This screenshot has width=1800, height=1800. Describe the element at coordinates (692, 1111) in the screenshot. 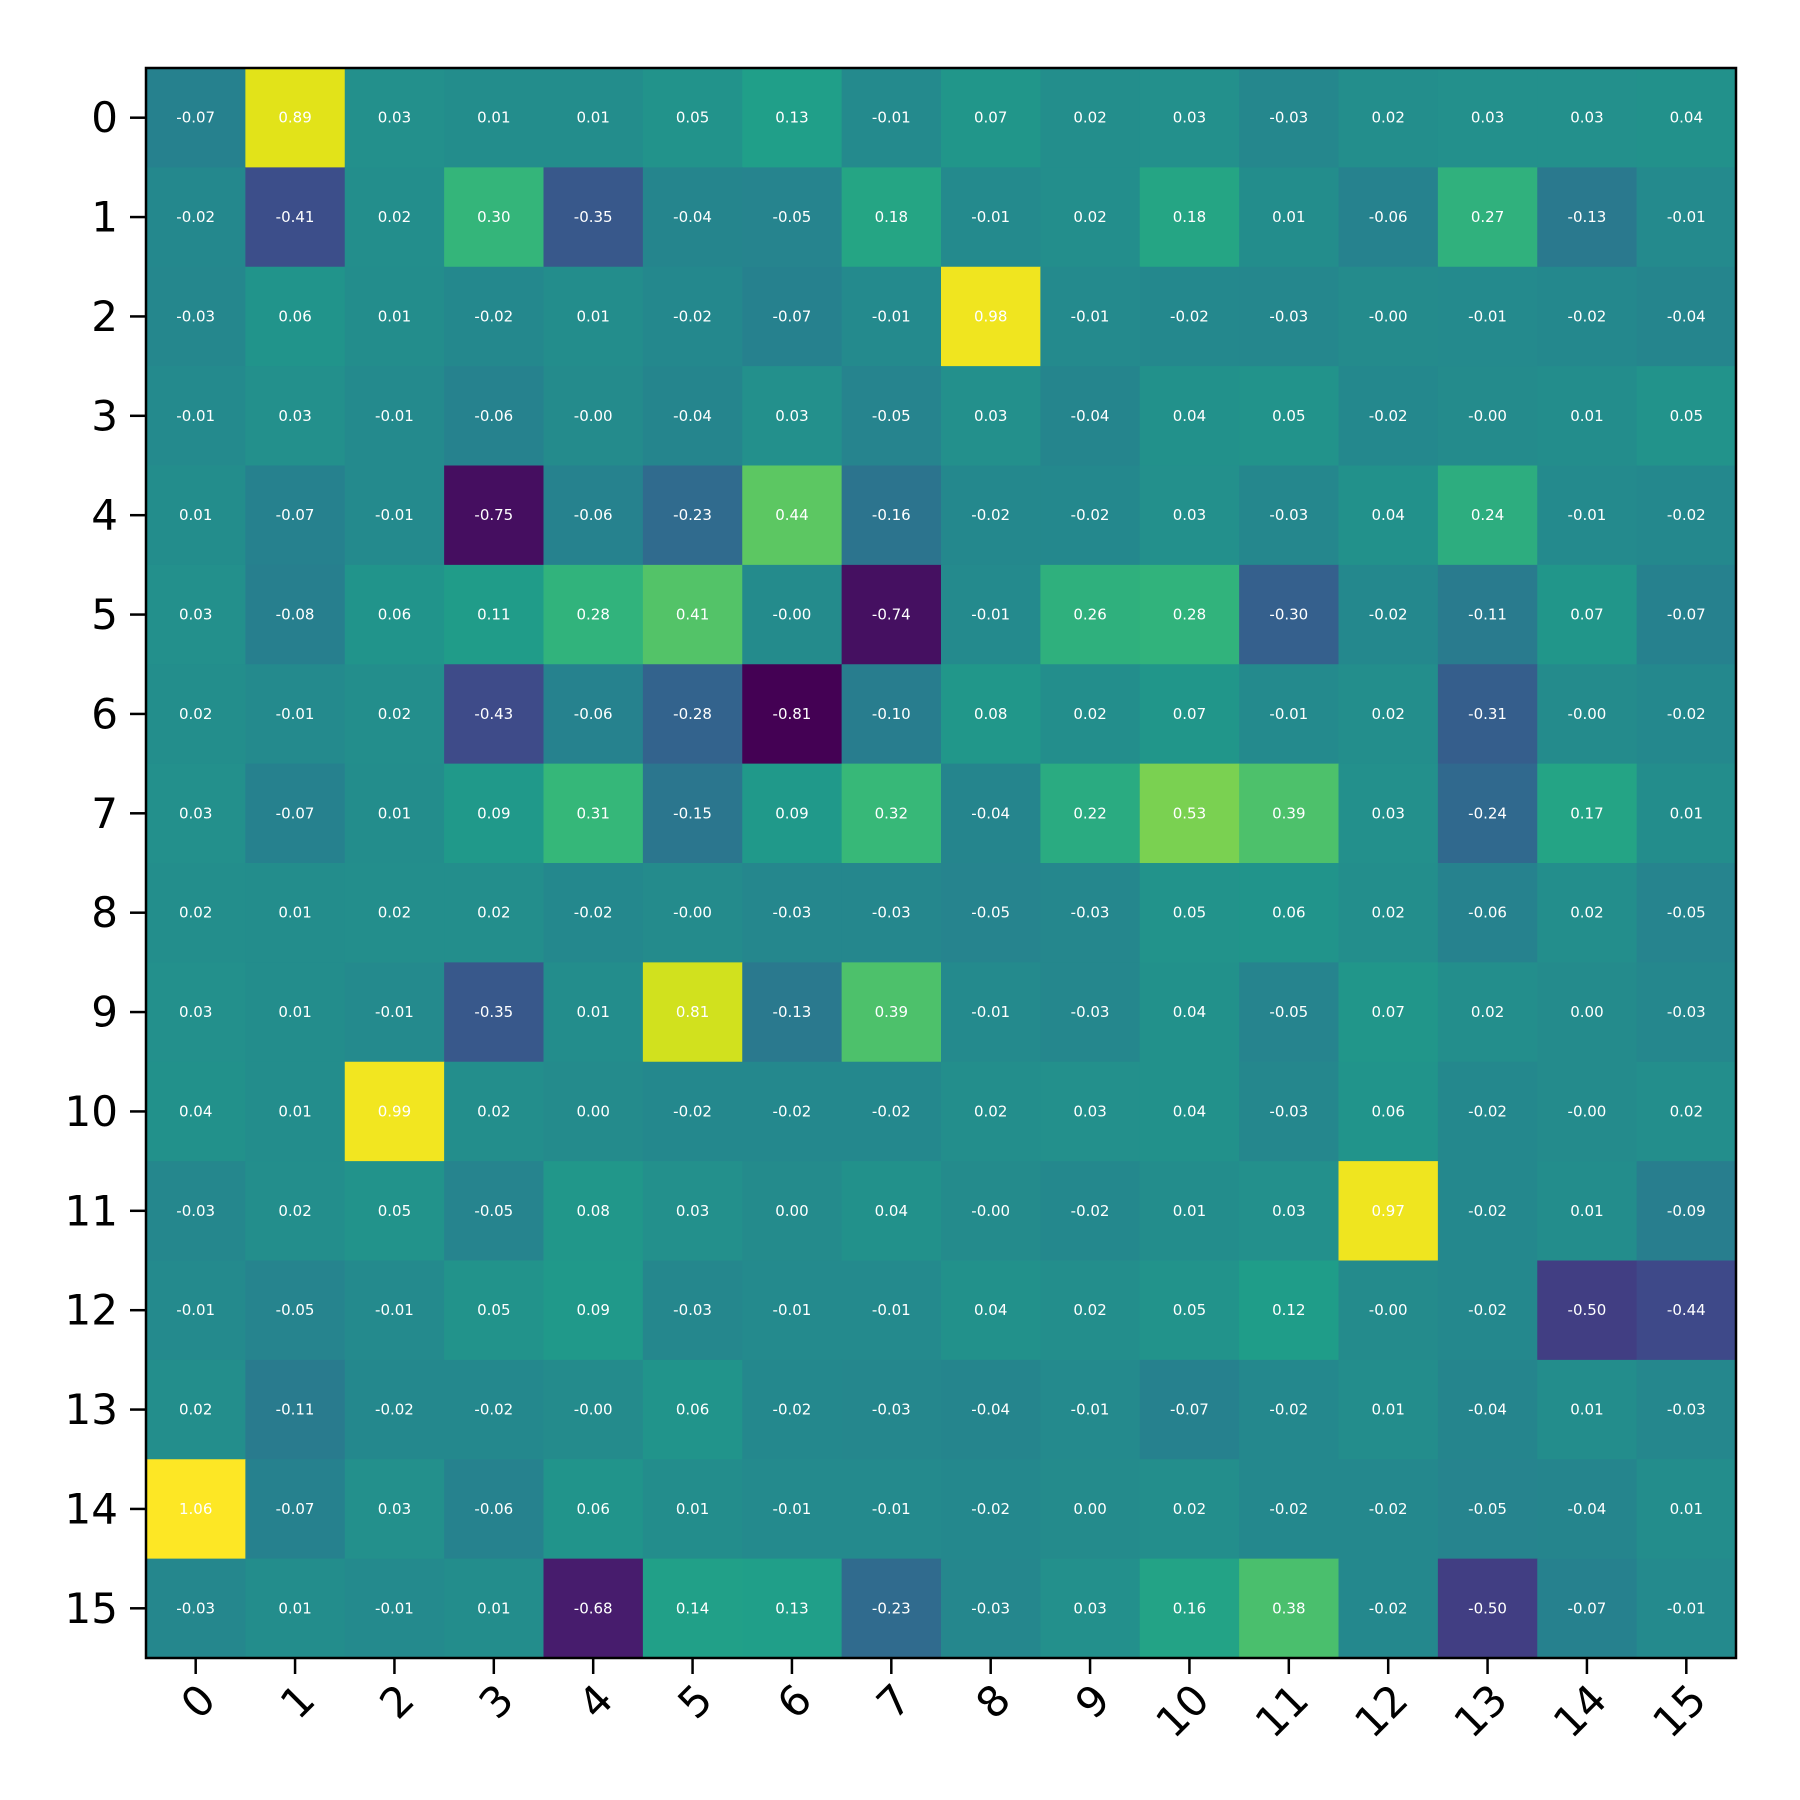

I see `cell-value-label-r10-c5: -0.02` at that location.